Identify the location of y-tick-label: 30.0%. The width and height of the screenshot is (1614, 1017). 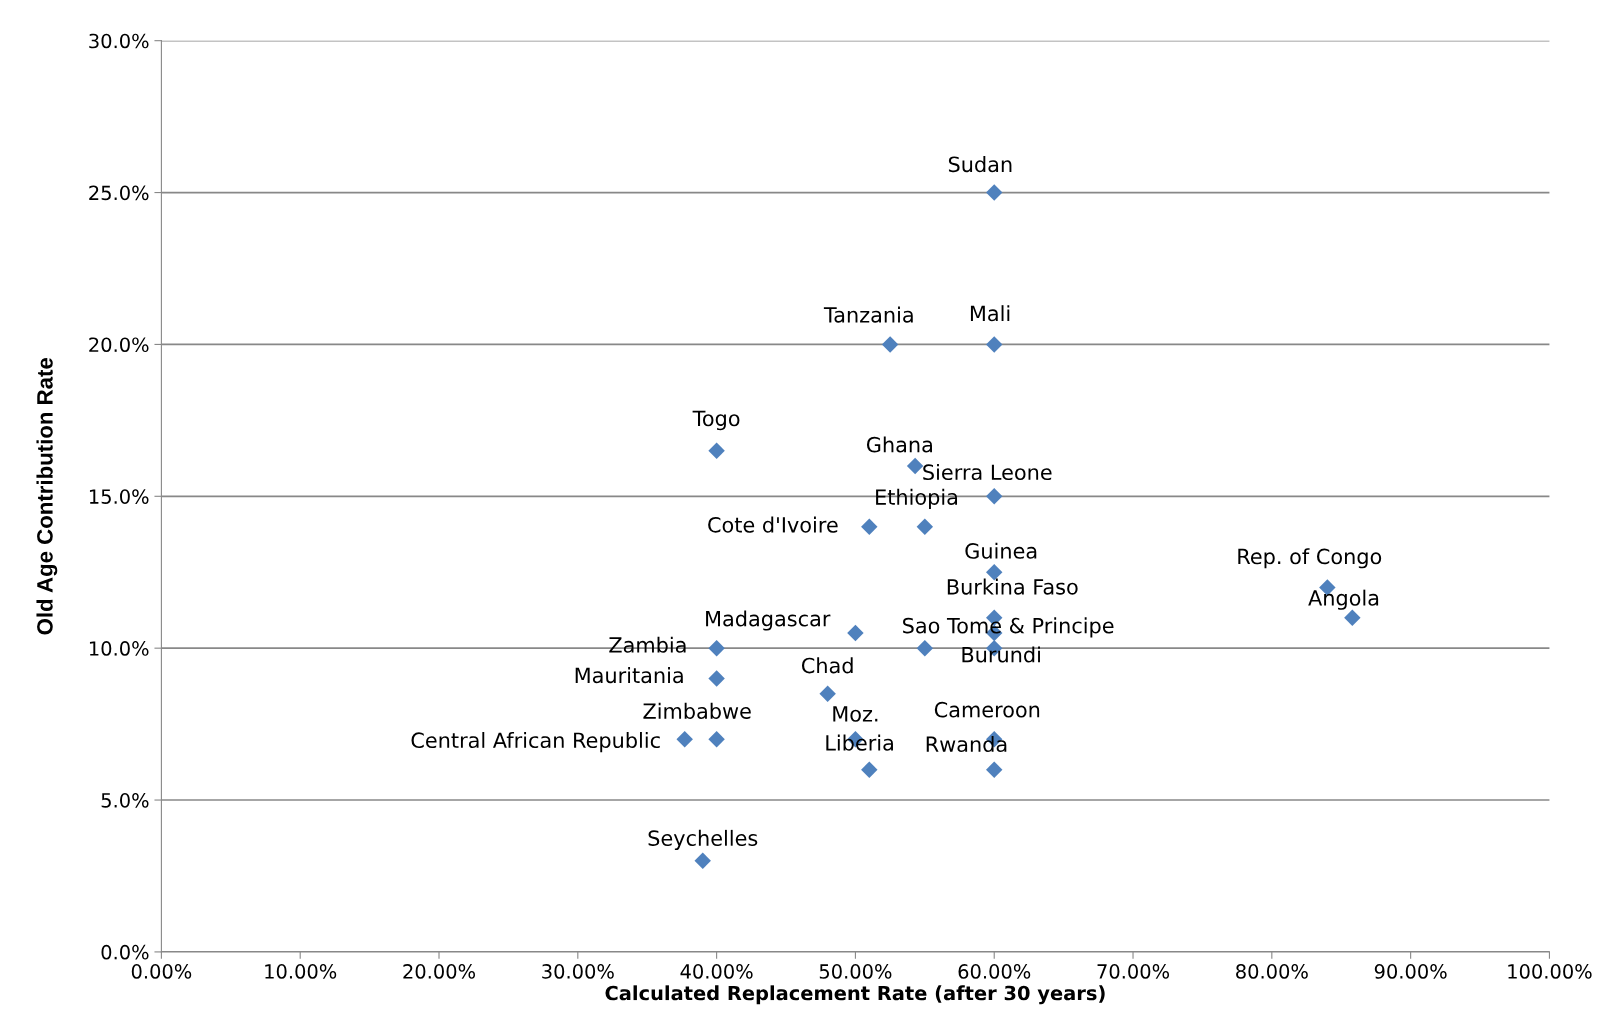
(119, 41).